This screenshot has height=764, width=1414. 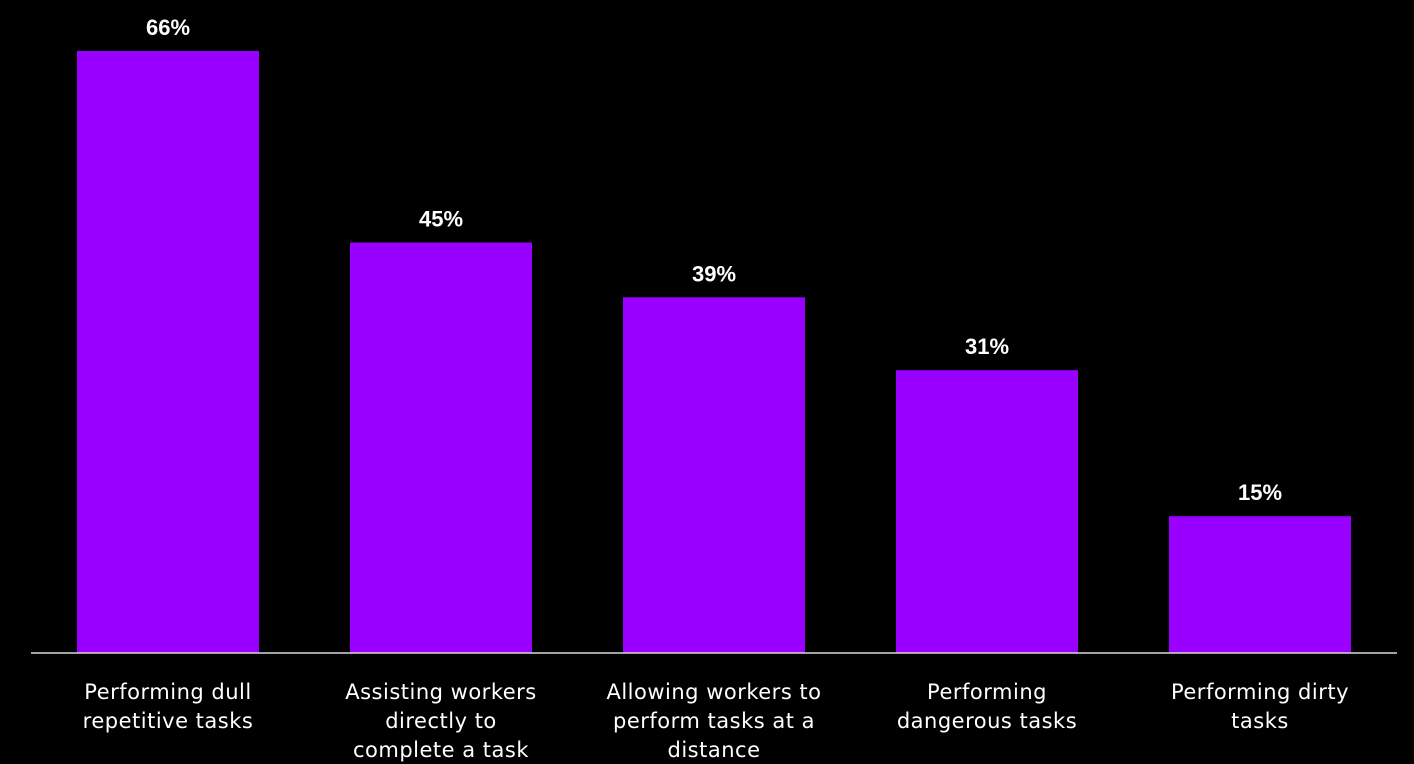 What do you see at coordinates (168, 721) in the screenshot?
I see `category-label-line: repetitive tasks` at bounding box center [168, 721].